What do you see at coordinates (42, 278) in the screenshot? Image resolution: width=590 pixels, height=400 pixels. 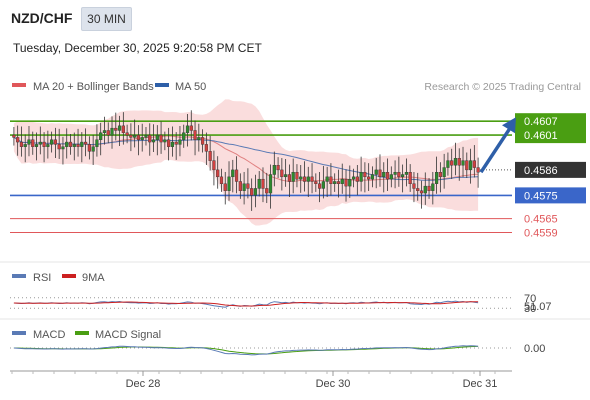 I see `rsi-legend-label: RSI` at bounding box center [42, 278].